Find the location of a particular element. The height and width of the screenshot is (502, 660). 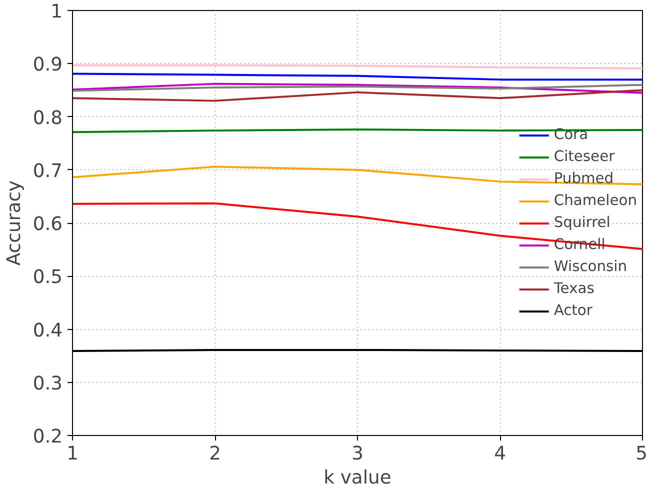

x-axis-title: k value is located at coordinates (358, 478).